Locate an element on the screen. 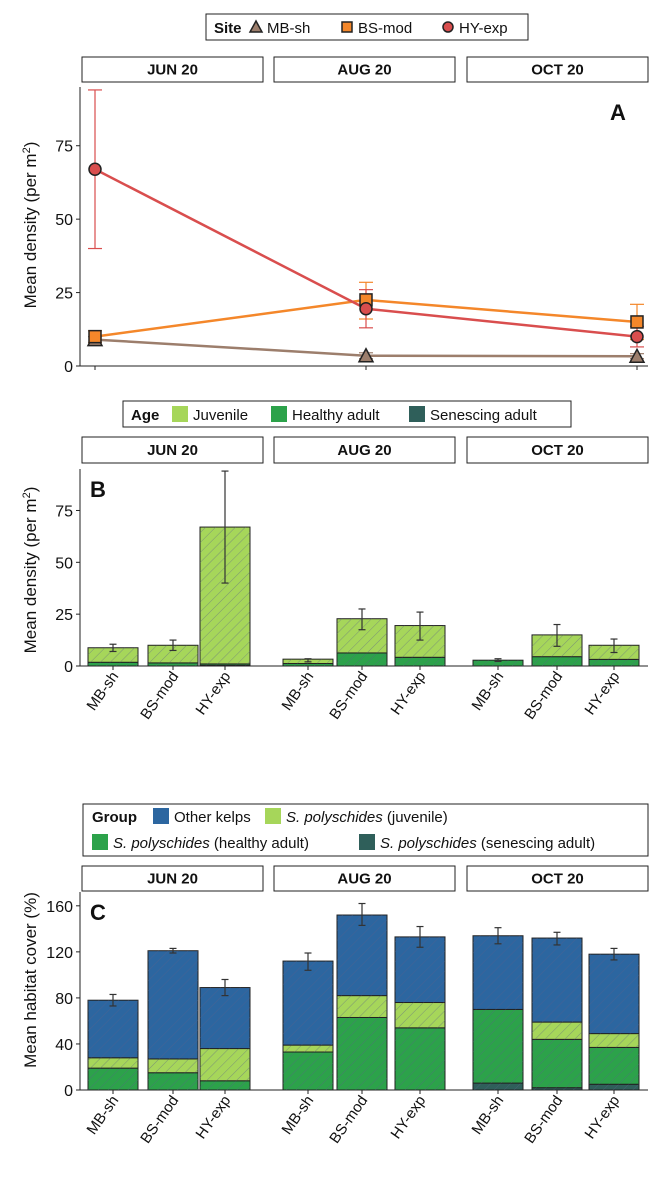 This screenshot has height=1187, width=649. legend-entry-label: Senescing adult is located at coordinates (484, 415).